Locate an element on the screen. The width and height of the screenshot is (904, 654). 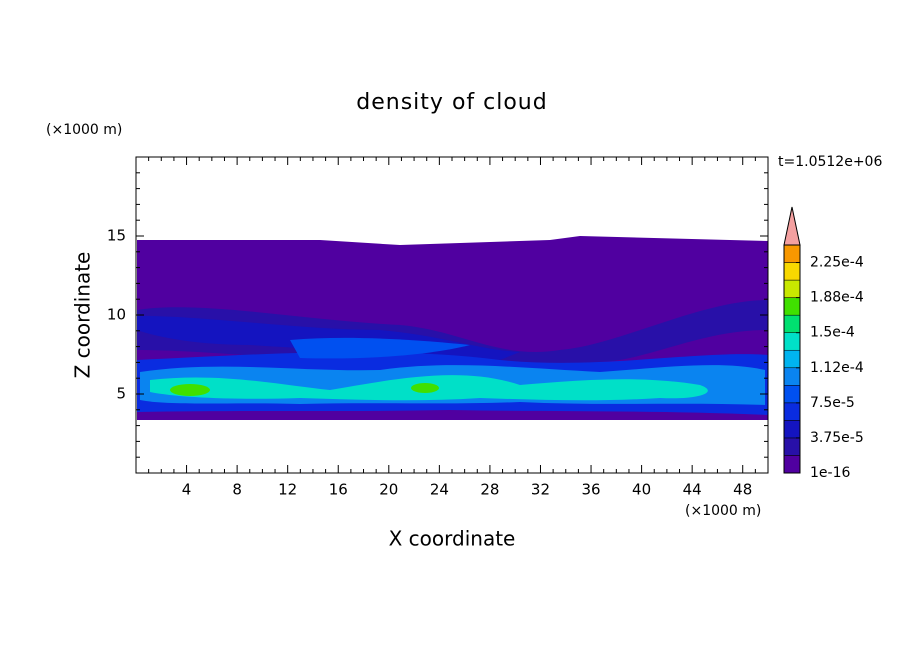
x-tick-label: 20 is located at coordinates (388, 490).